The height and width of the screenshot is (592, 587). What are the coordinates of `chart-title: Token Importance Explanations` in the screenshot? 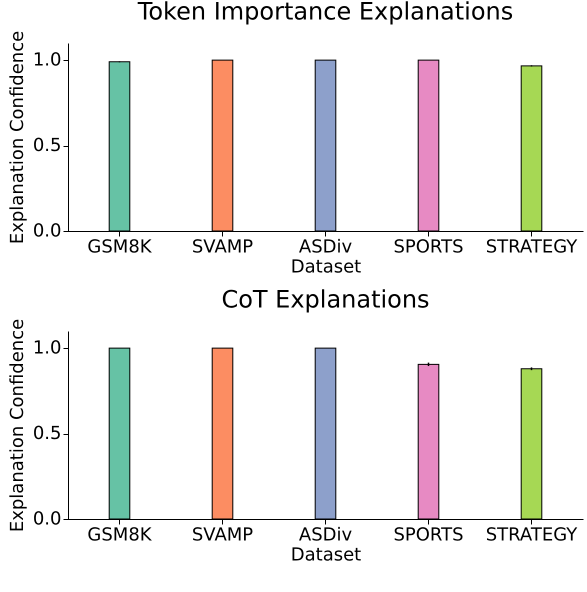 It's located at (325, 13).